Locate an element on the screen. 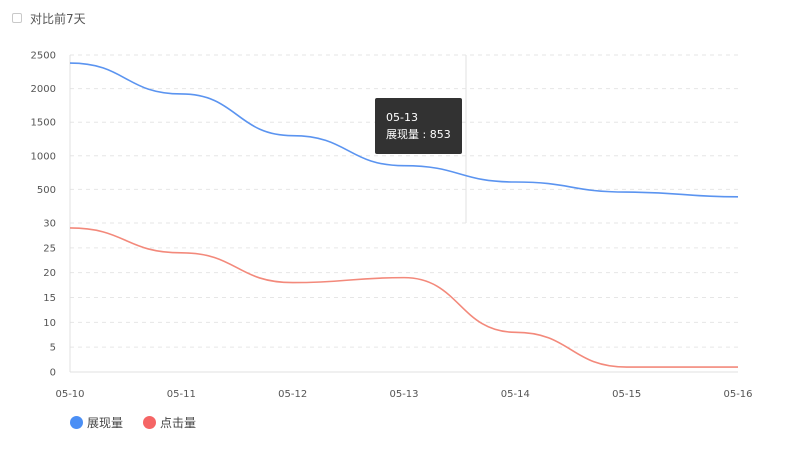  x-tick-label: 05-12 is located at coordinates (292, 394).